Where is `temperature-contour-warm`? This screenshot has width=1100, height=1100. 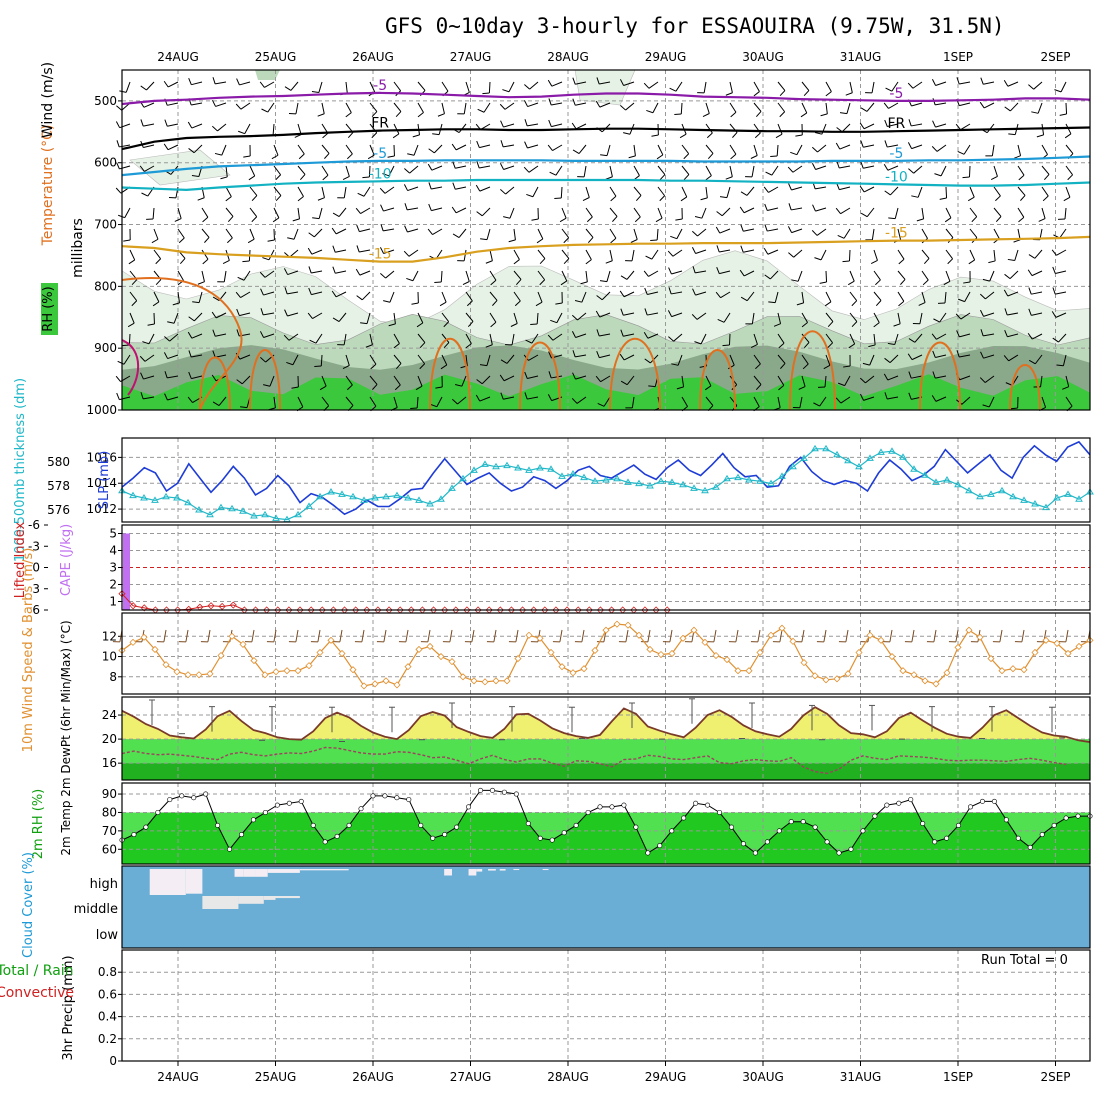
temperature-contour-warm is located at coordinates (635, 374).